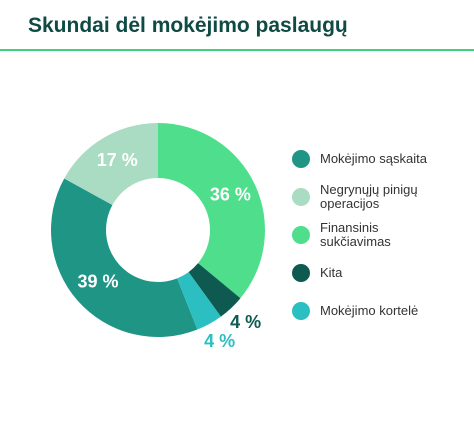  Describe the element at coordinates (369, 310) in the screenshot. I see `legend-label: Mokėjimo kortelė` at that location.